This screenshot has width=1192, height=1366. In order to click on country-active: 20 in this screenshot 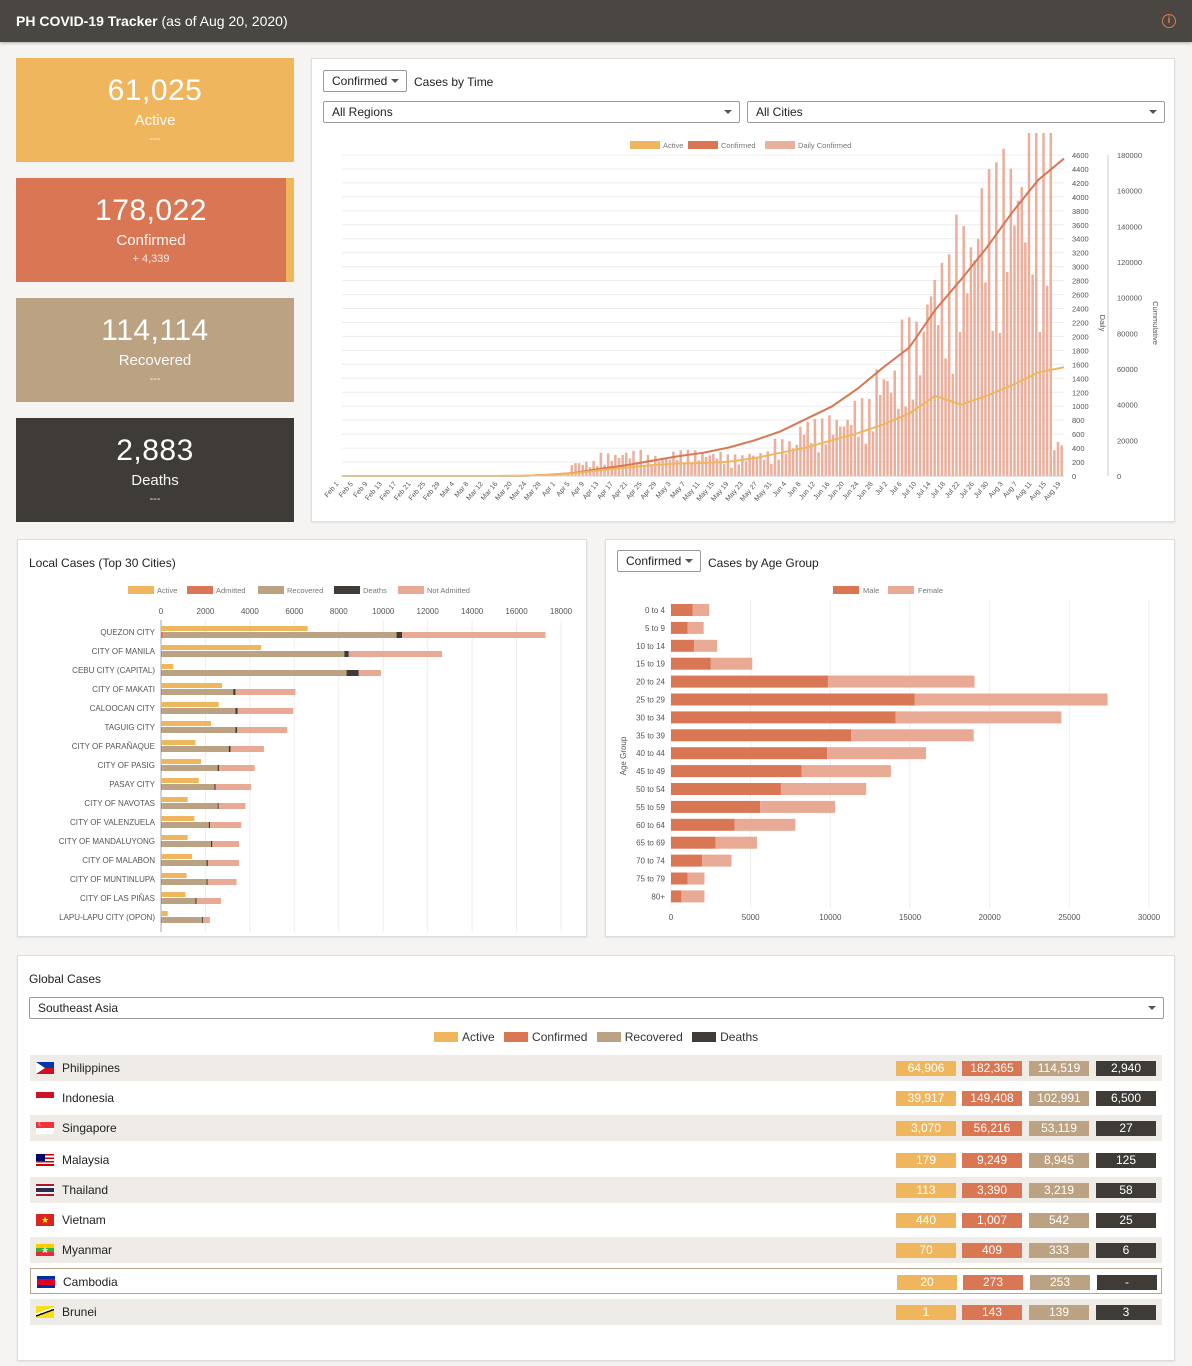, I will do `click(927, 1282)`.